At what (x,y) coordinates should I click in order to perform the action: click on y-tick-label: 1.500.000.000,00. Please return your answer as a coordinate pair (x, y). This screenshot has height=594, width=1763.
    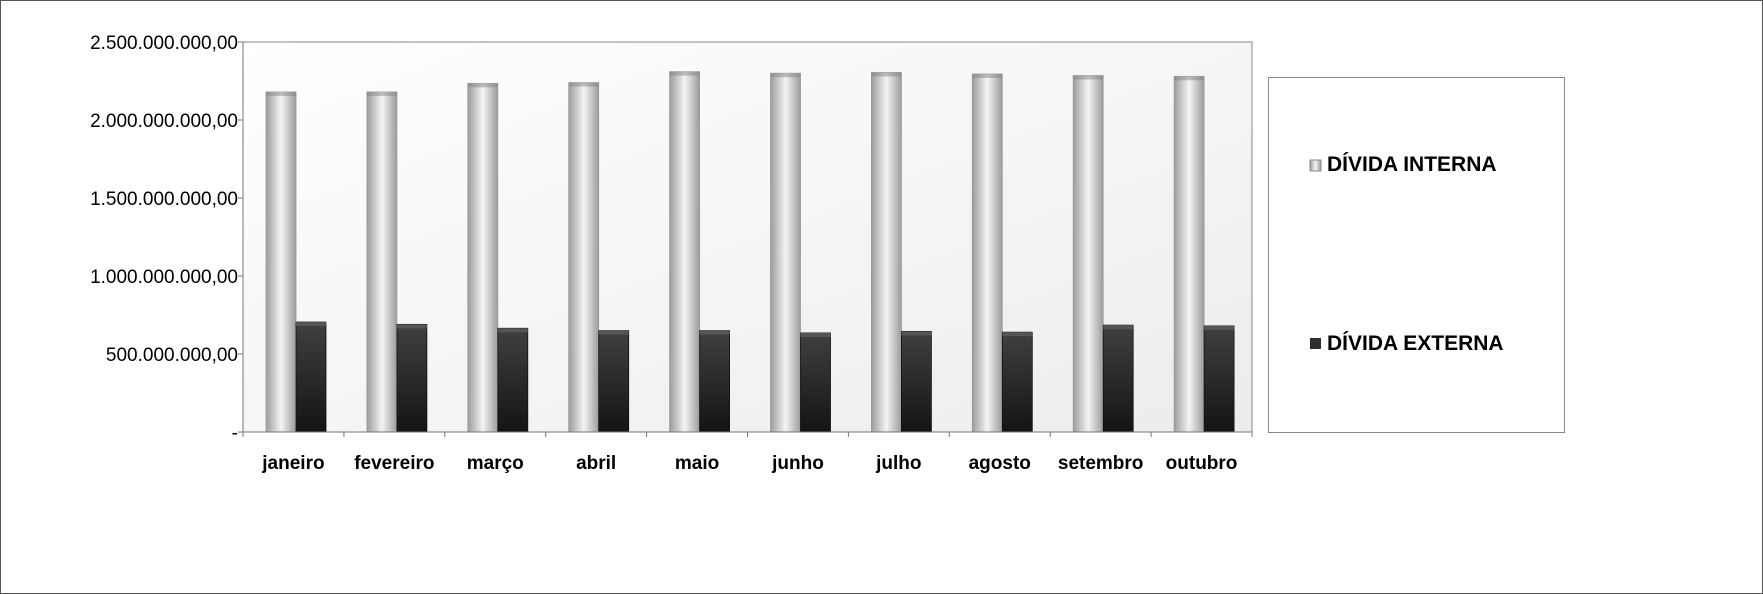
    Looking at the image, I should click on (164, 199).